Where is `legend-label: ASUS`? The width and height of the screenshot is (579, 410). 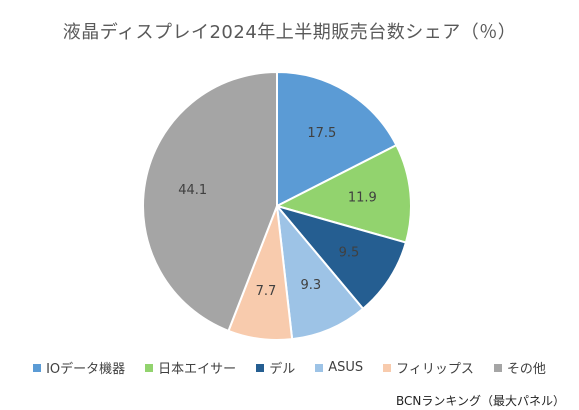 legend-label: ASUS is located at coordinates (346, 367).